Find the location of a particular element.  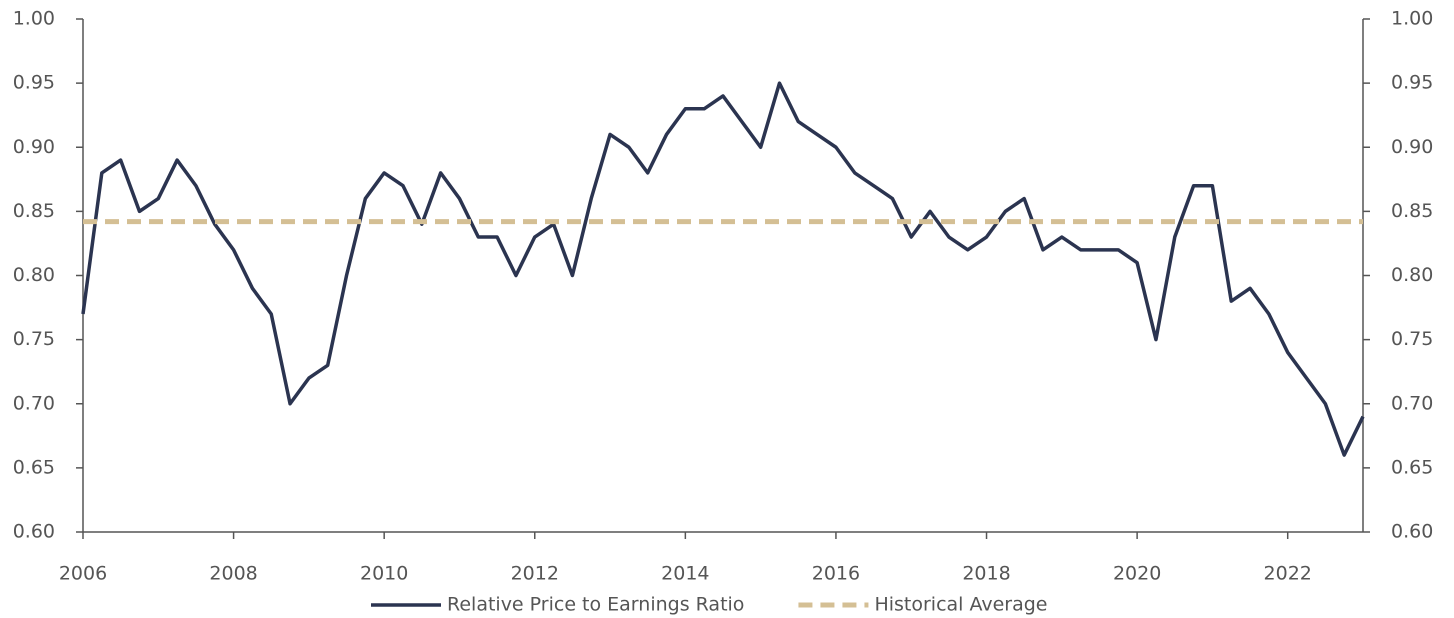

y-tick-label: 0.60 is located at coordinates (34, 532).